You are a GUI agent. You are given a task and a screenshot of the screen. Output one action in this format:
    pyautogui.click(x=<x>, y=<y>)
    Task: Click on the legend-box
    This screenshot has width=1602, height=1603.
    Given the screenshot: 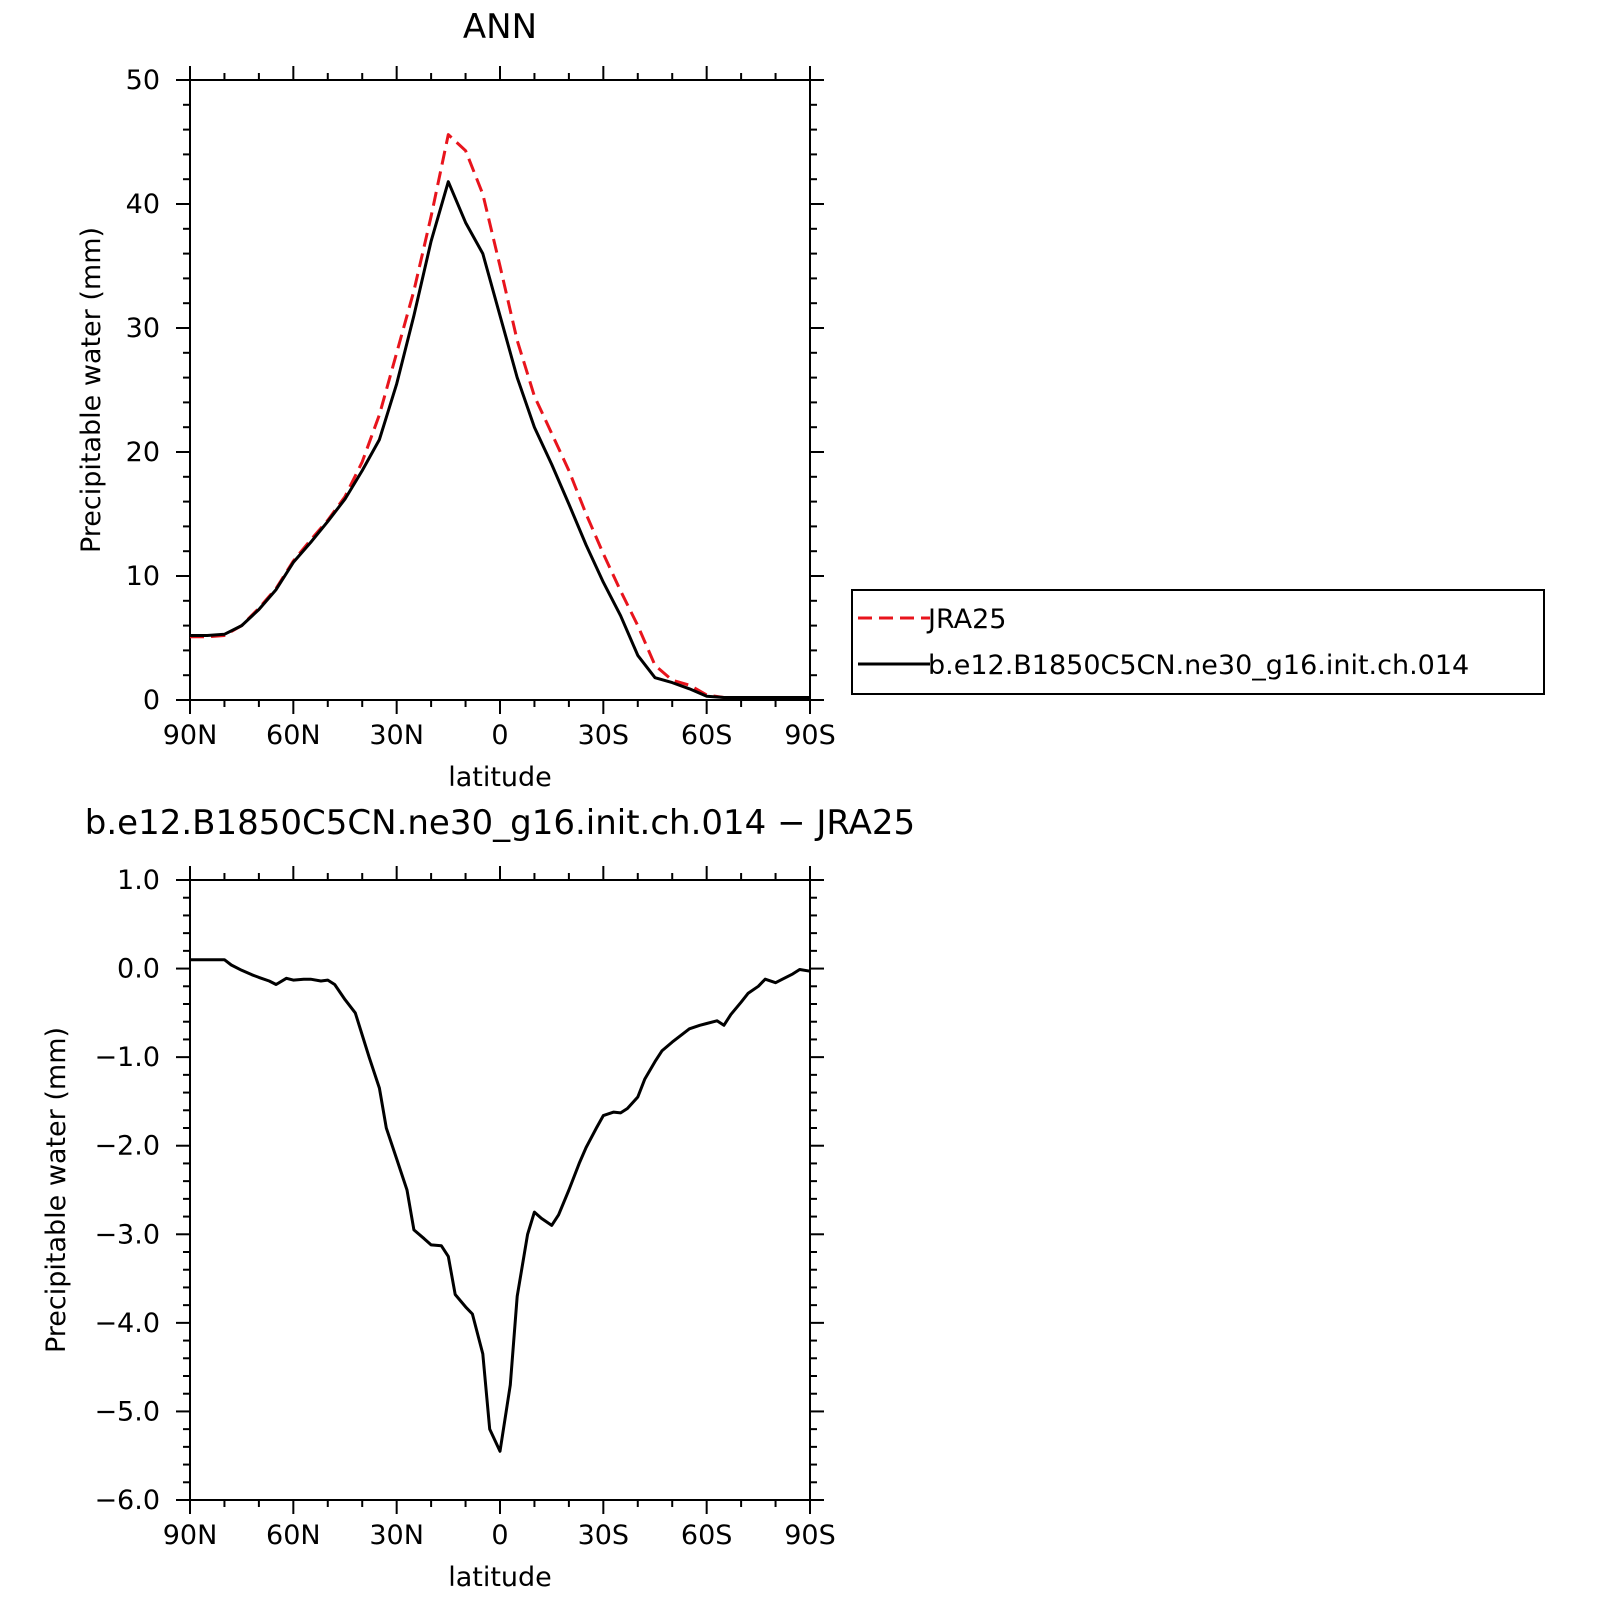 What is the action you would take?
    pyautogui.click(x=1198, y=642)
    